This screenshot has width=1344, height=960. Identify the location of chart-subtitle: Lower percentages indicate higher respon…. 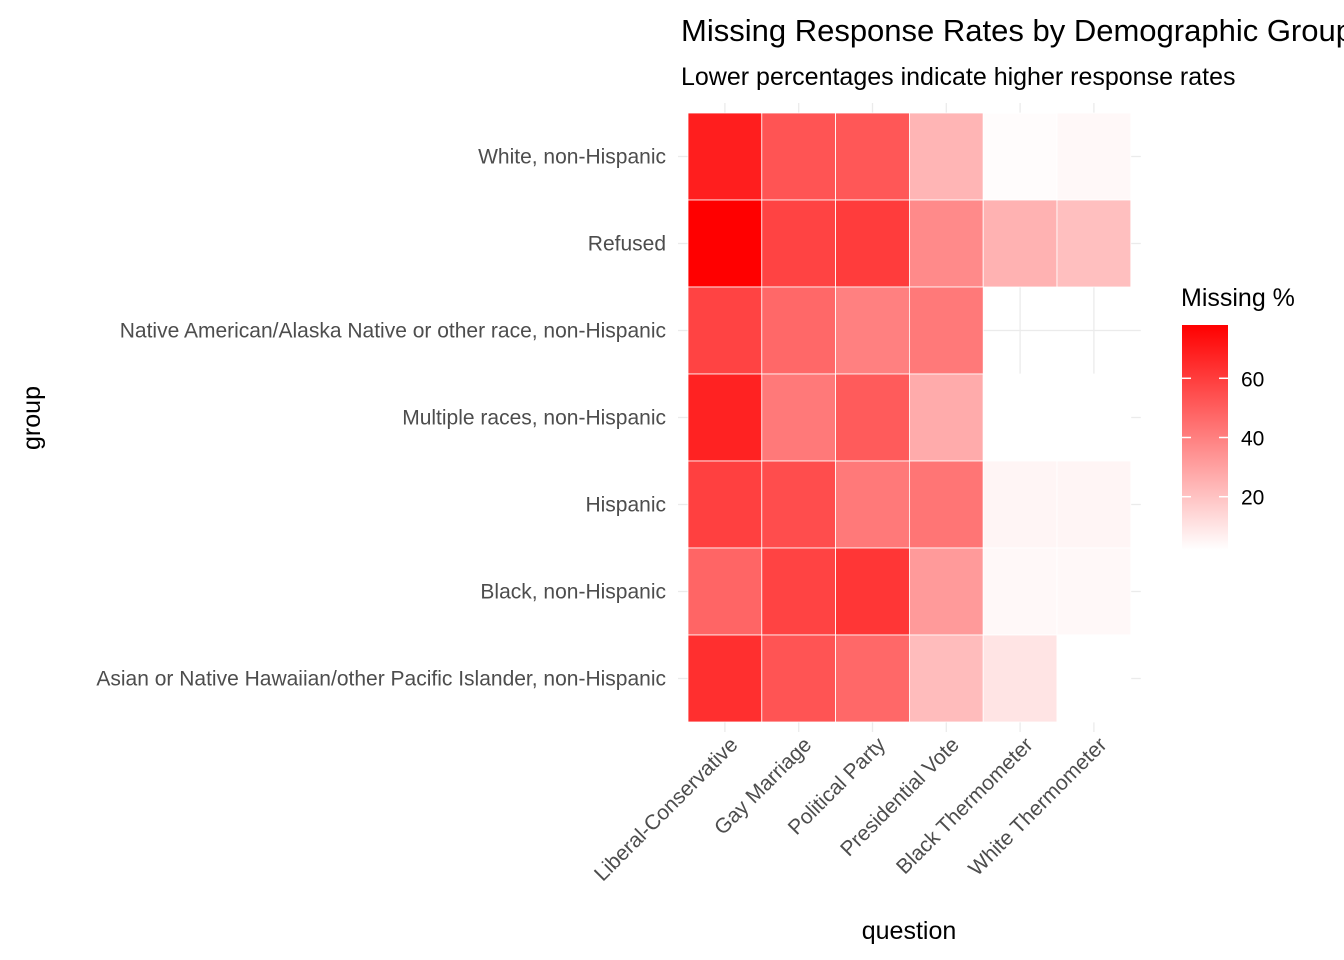
(958, 77).